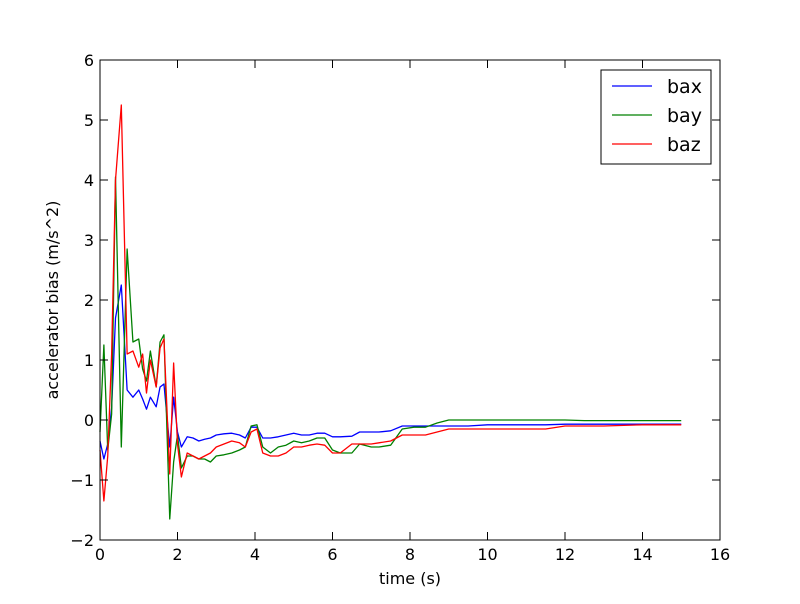 The height and width of the screenshot is (604, 800). Describe the element at coordinates (684, 145) in the screenshot. I see `legend-label-baz: baz` at that location.